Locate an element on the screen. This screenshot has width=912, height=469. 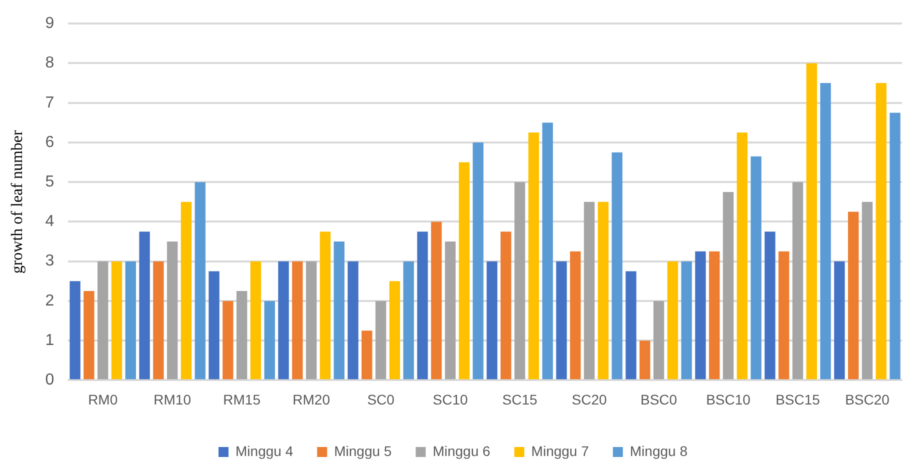
x-tick-label: SC15 is located at coordinates (520, 399).